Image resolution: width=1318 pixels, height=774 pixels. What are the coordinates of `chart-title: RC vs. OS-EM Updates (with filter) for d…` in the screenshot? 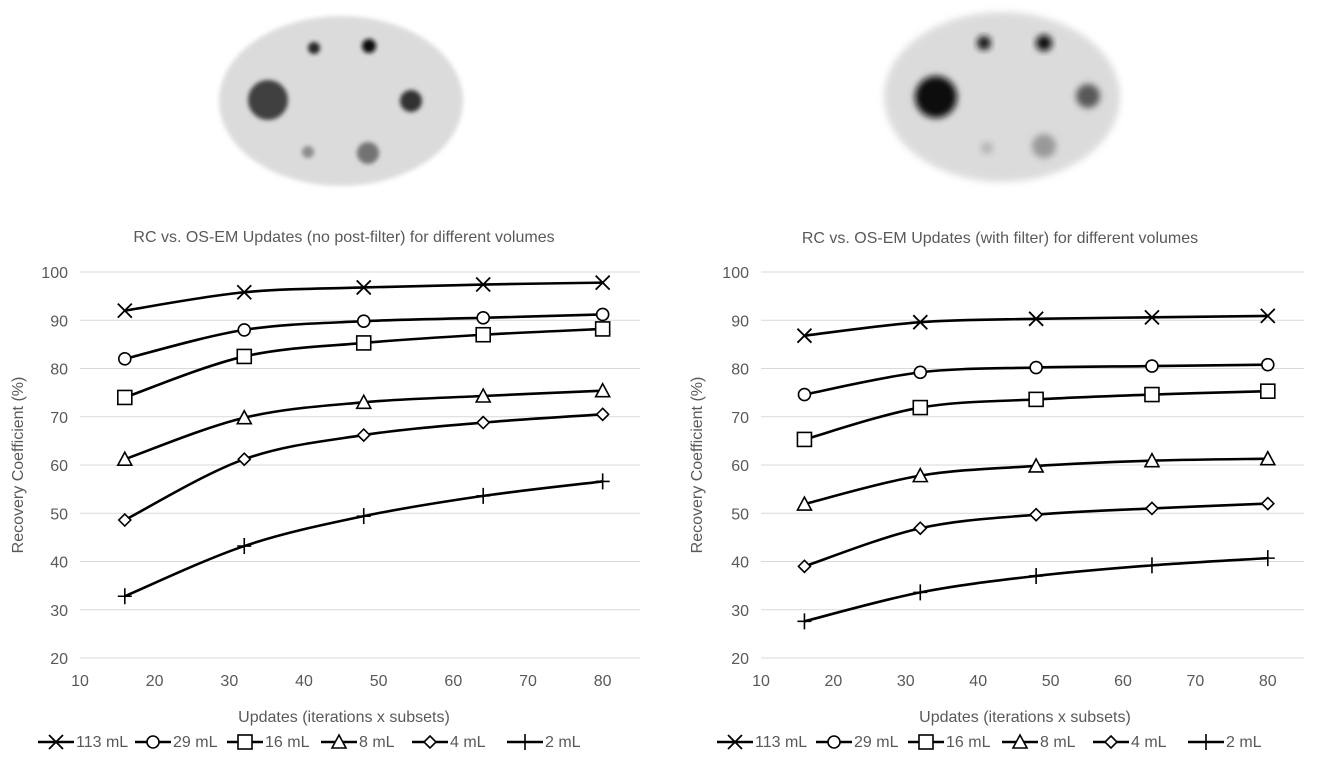 It's located at (1000, 238).